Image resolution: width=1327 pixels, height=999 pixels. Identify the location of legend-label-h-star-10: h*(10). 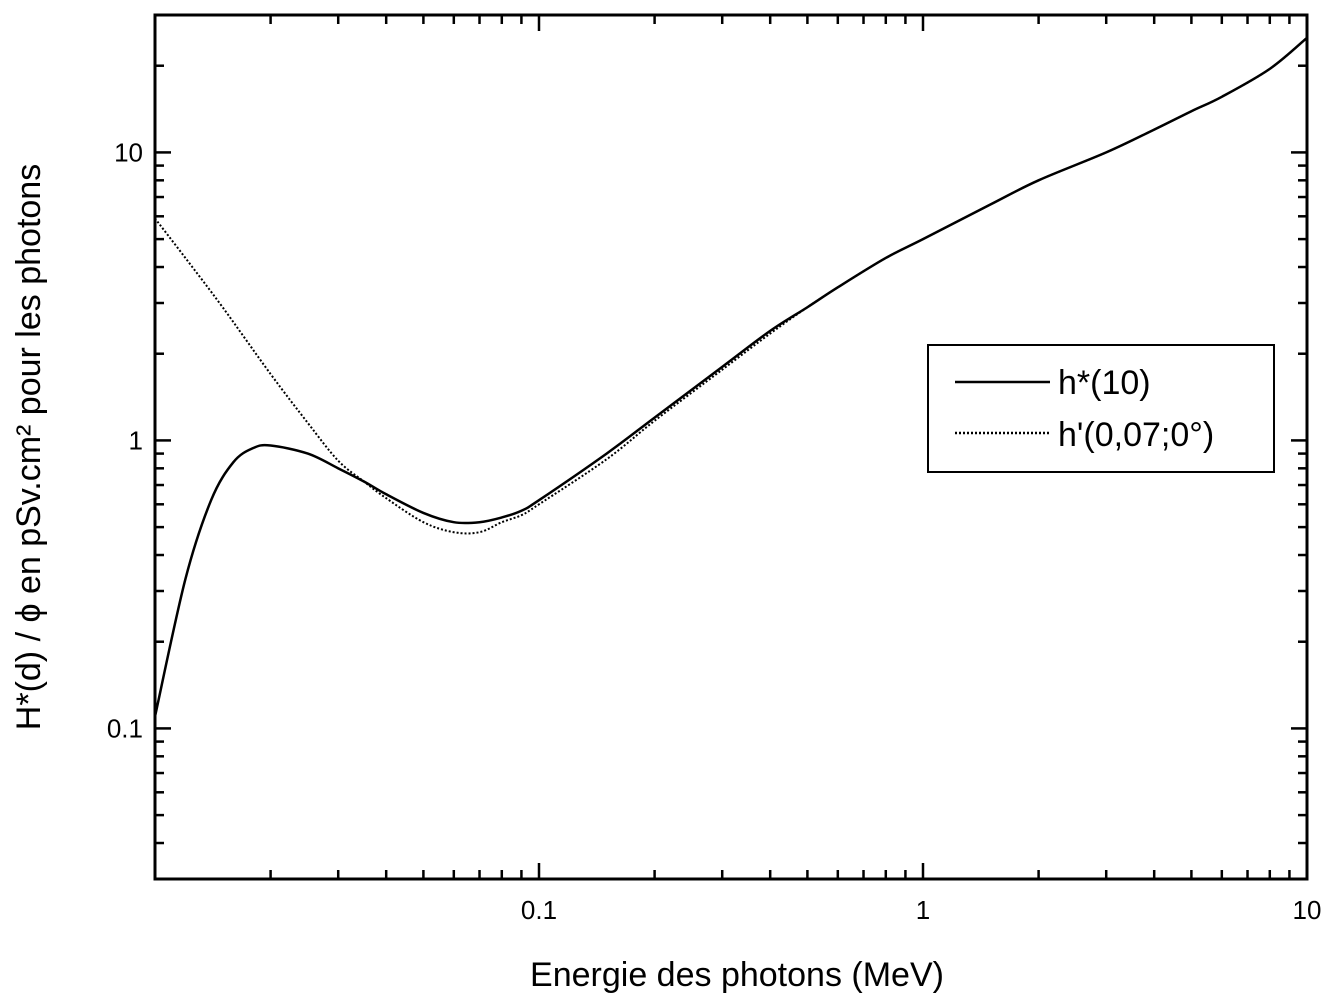
(1104, 383).